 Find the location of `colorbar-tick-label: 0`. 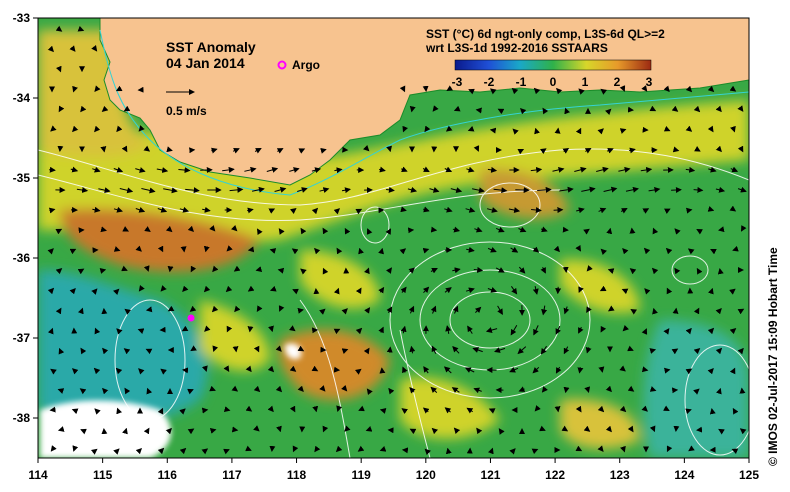

colorbar-tick-label: 0 is located at coordinates (553, 82).